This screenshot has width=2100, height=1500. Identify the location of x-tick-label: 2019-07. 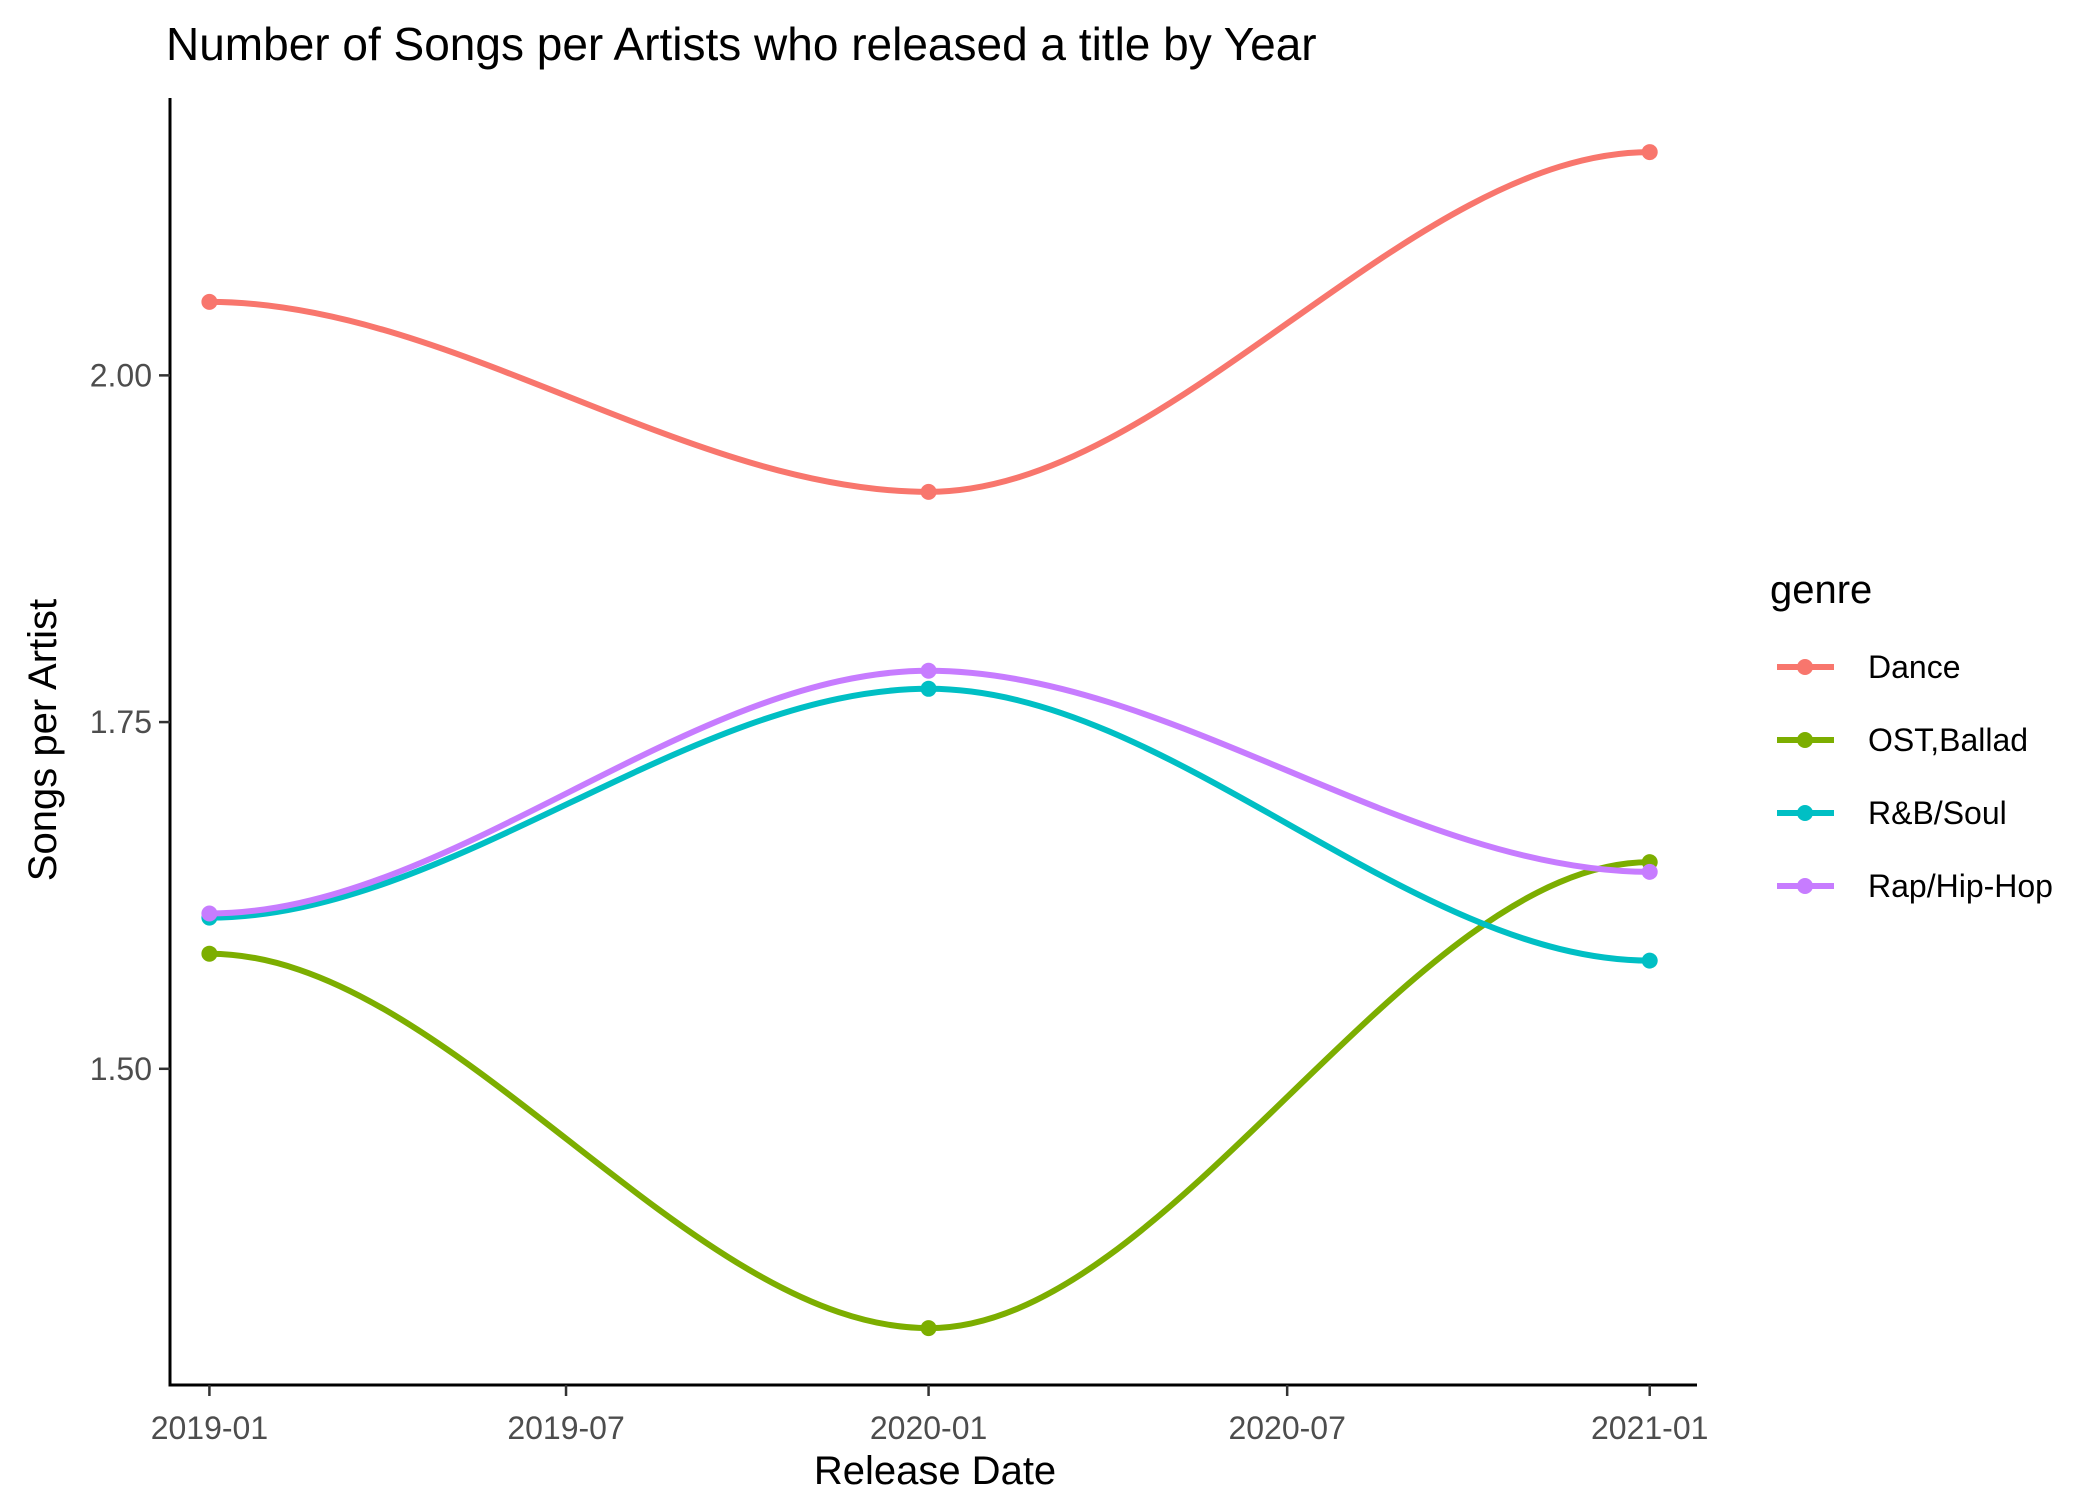
(565, 1428).